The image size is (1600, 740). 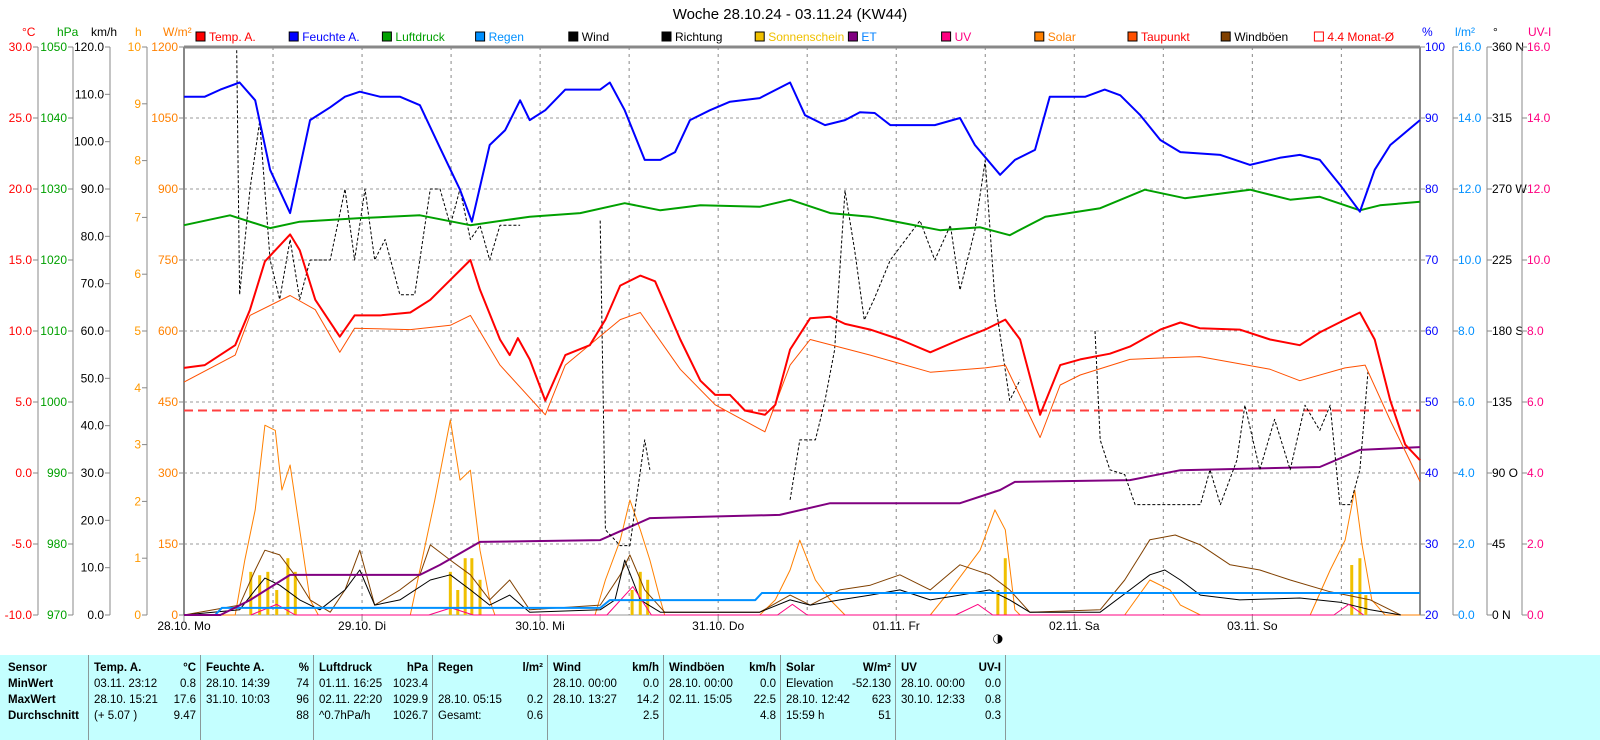 I want to click on stat-value: 4.8, so click(x=768, y=716).